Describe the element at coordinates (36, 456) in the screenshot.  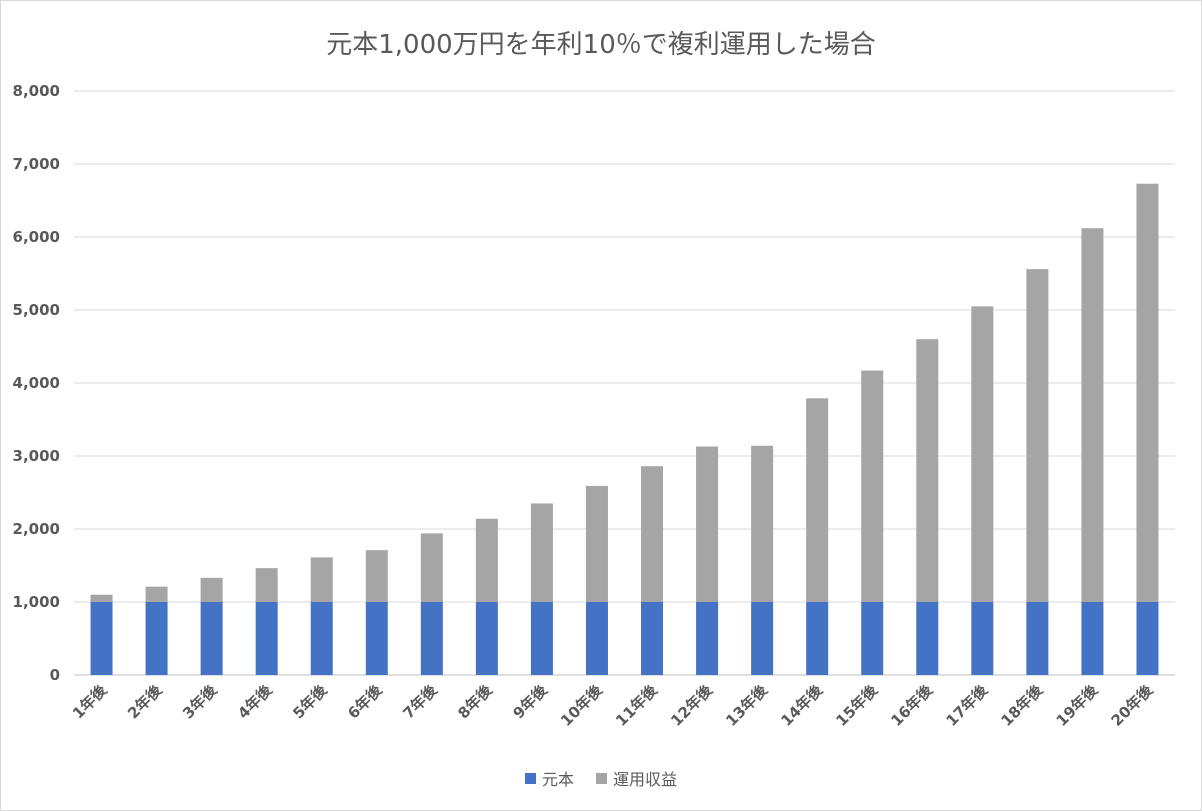
I see `y-tick-label: 3,000` at that location.